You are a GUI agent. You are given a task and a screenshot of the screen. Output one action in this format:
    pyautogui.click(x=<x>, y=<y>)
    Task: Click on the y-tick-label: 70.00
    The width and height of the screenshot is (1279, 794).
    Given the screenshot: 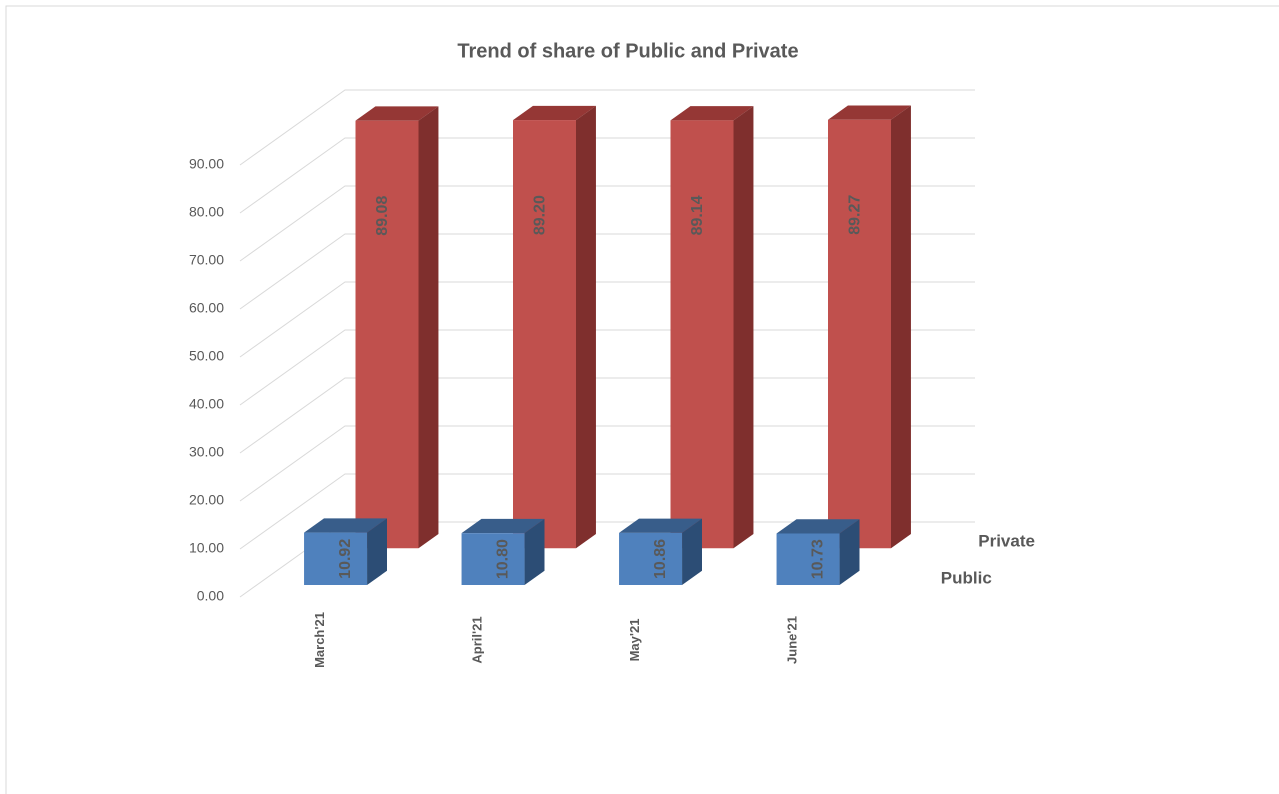 What is the action you would take?
    pyautogui.click(x=206, y=260)
    